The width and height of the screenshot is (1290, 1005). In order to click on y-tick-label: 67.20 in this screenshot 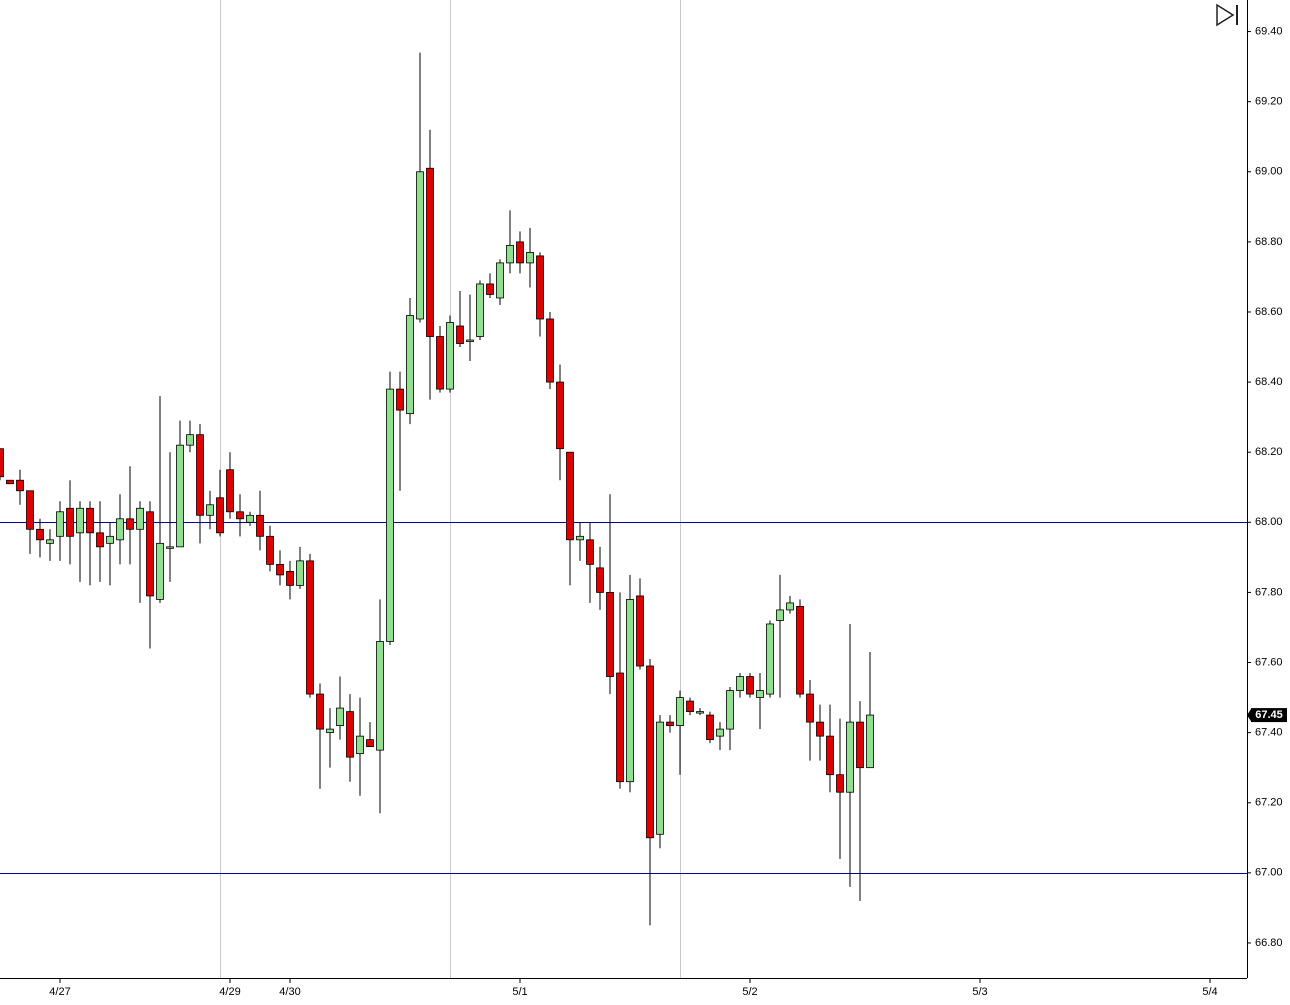, I will do `click(1269, 803)`.